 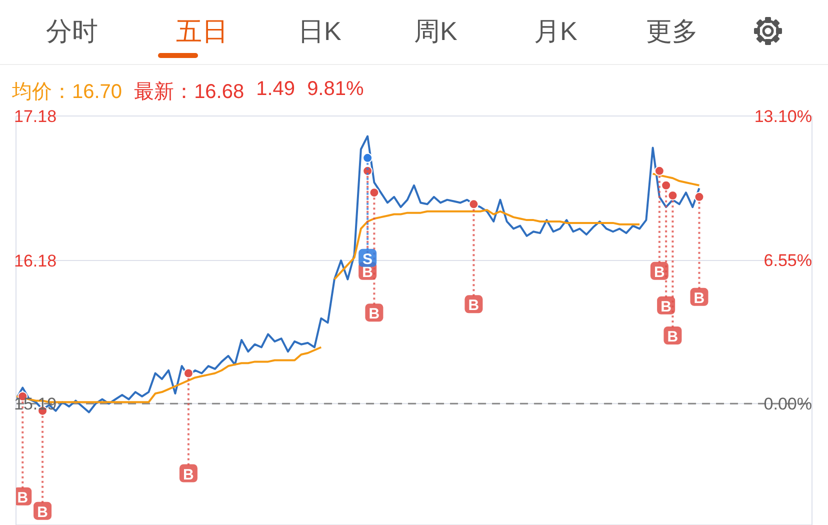 I want to click on y-tick-label: 17.18, so click(x=35, y=116).